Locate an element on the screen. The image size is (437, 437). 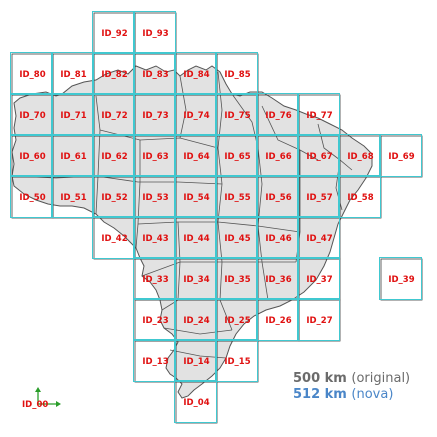
grid-cell-label: ID_63 is located at coordinates (155, 157).